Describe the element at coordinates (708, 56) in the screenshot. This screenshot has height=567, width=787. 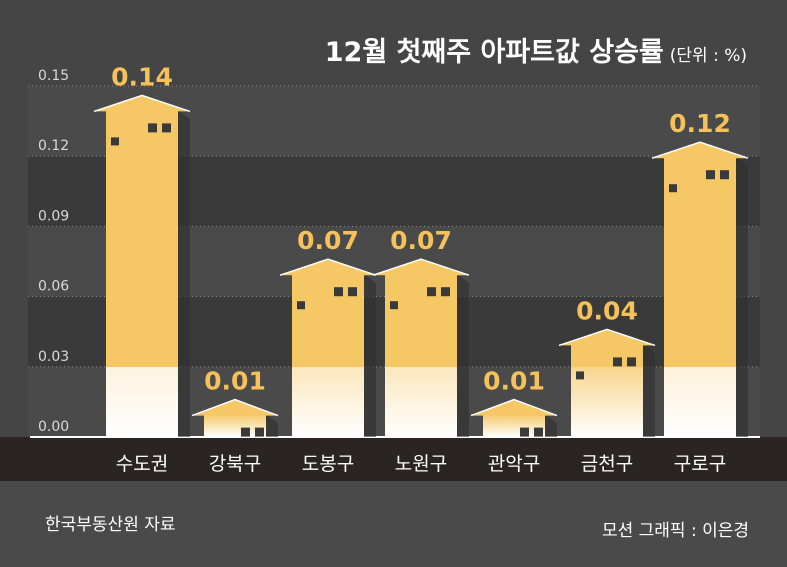
I see `chart-unit: (단위 : %)` at that location.